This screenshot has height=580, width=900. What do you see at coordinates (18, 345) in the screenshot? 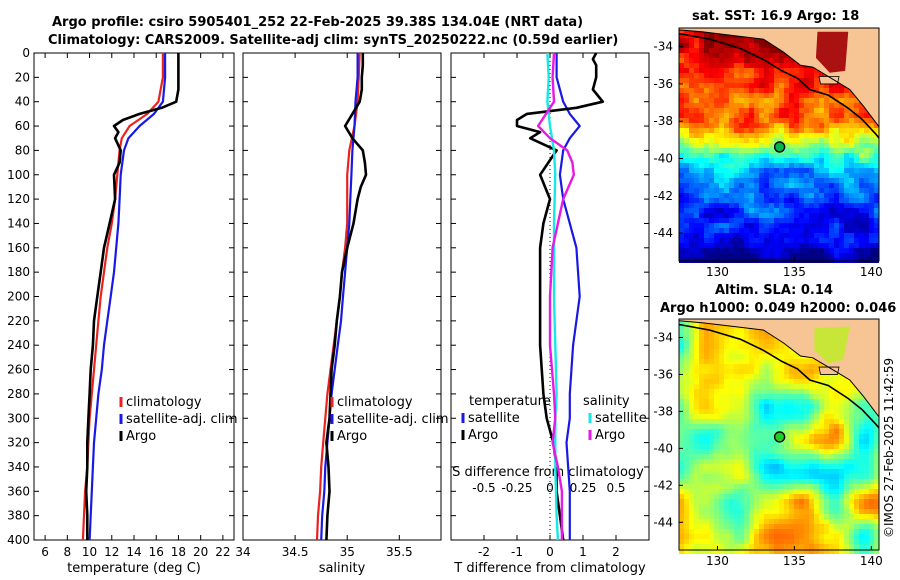
I see `y-tick-label: 240` at bounding box center [18, 345].